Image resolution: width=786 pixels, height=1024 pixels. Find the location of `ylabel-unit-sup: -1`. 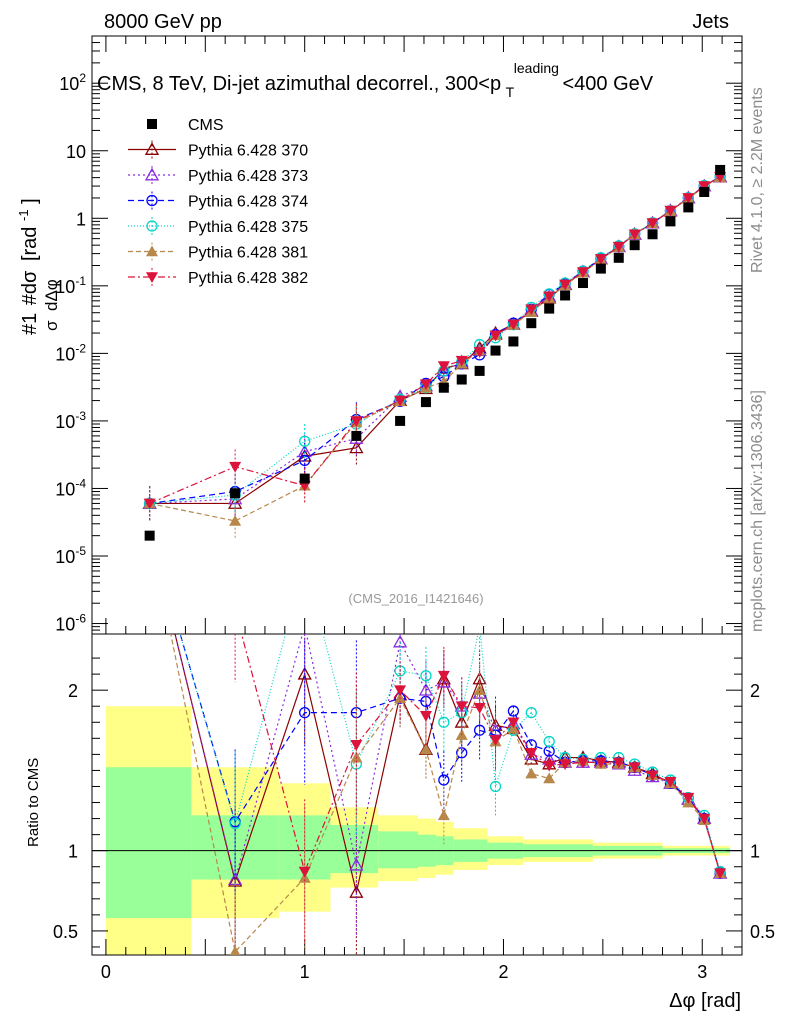

ylabel-unit-sup: -1 is located at coordinates (23, 215).